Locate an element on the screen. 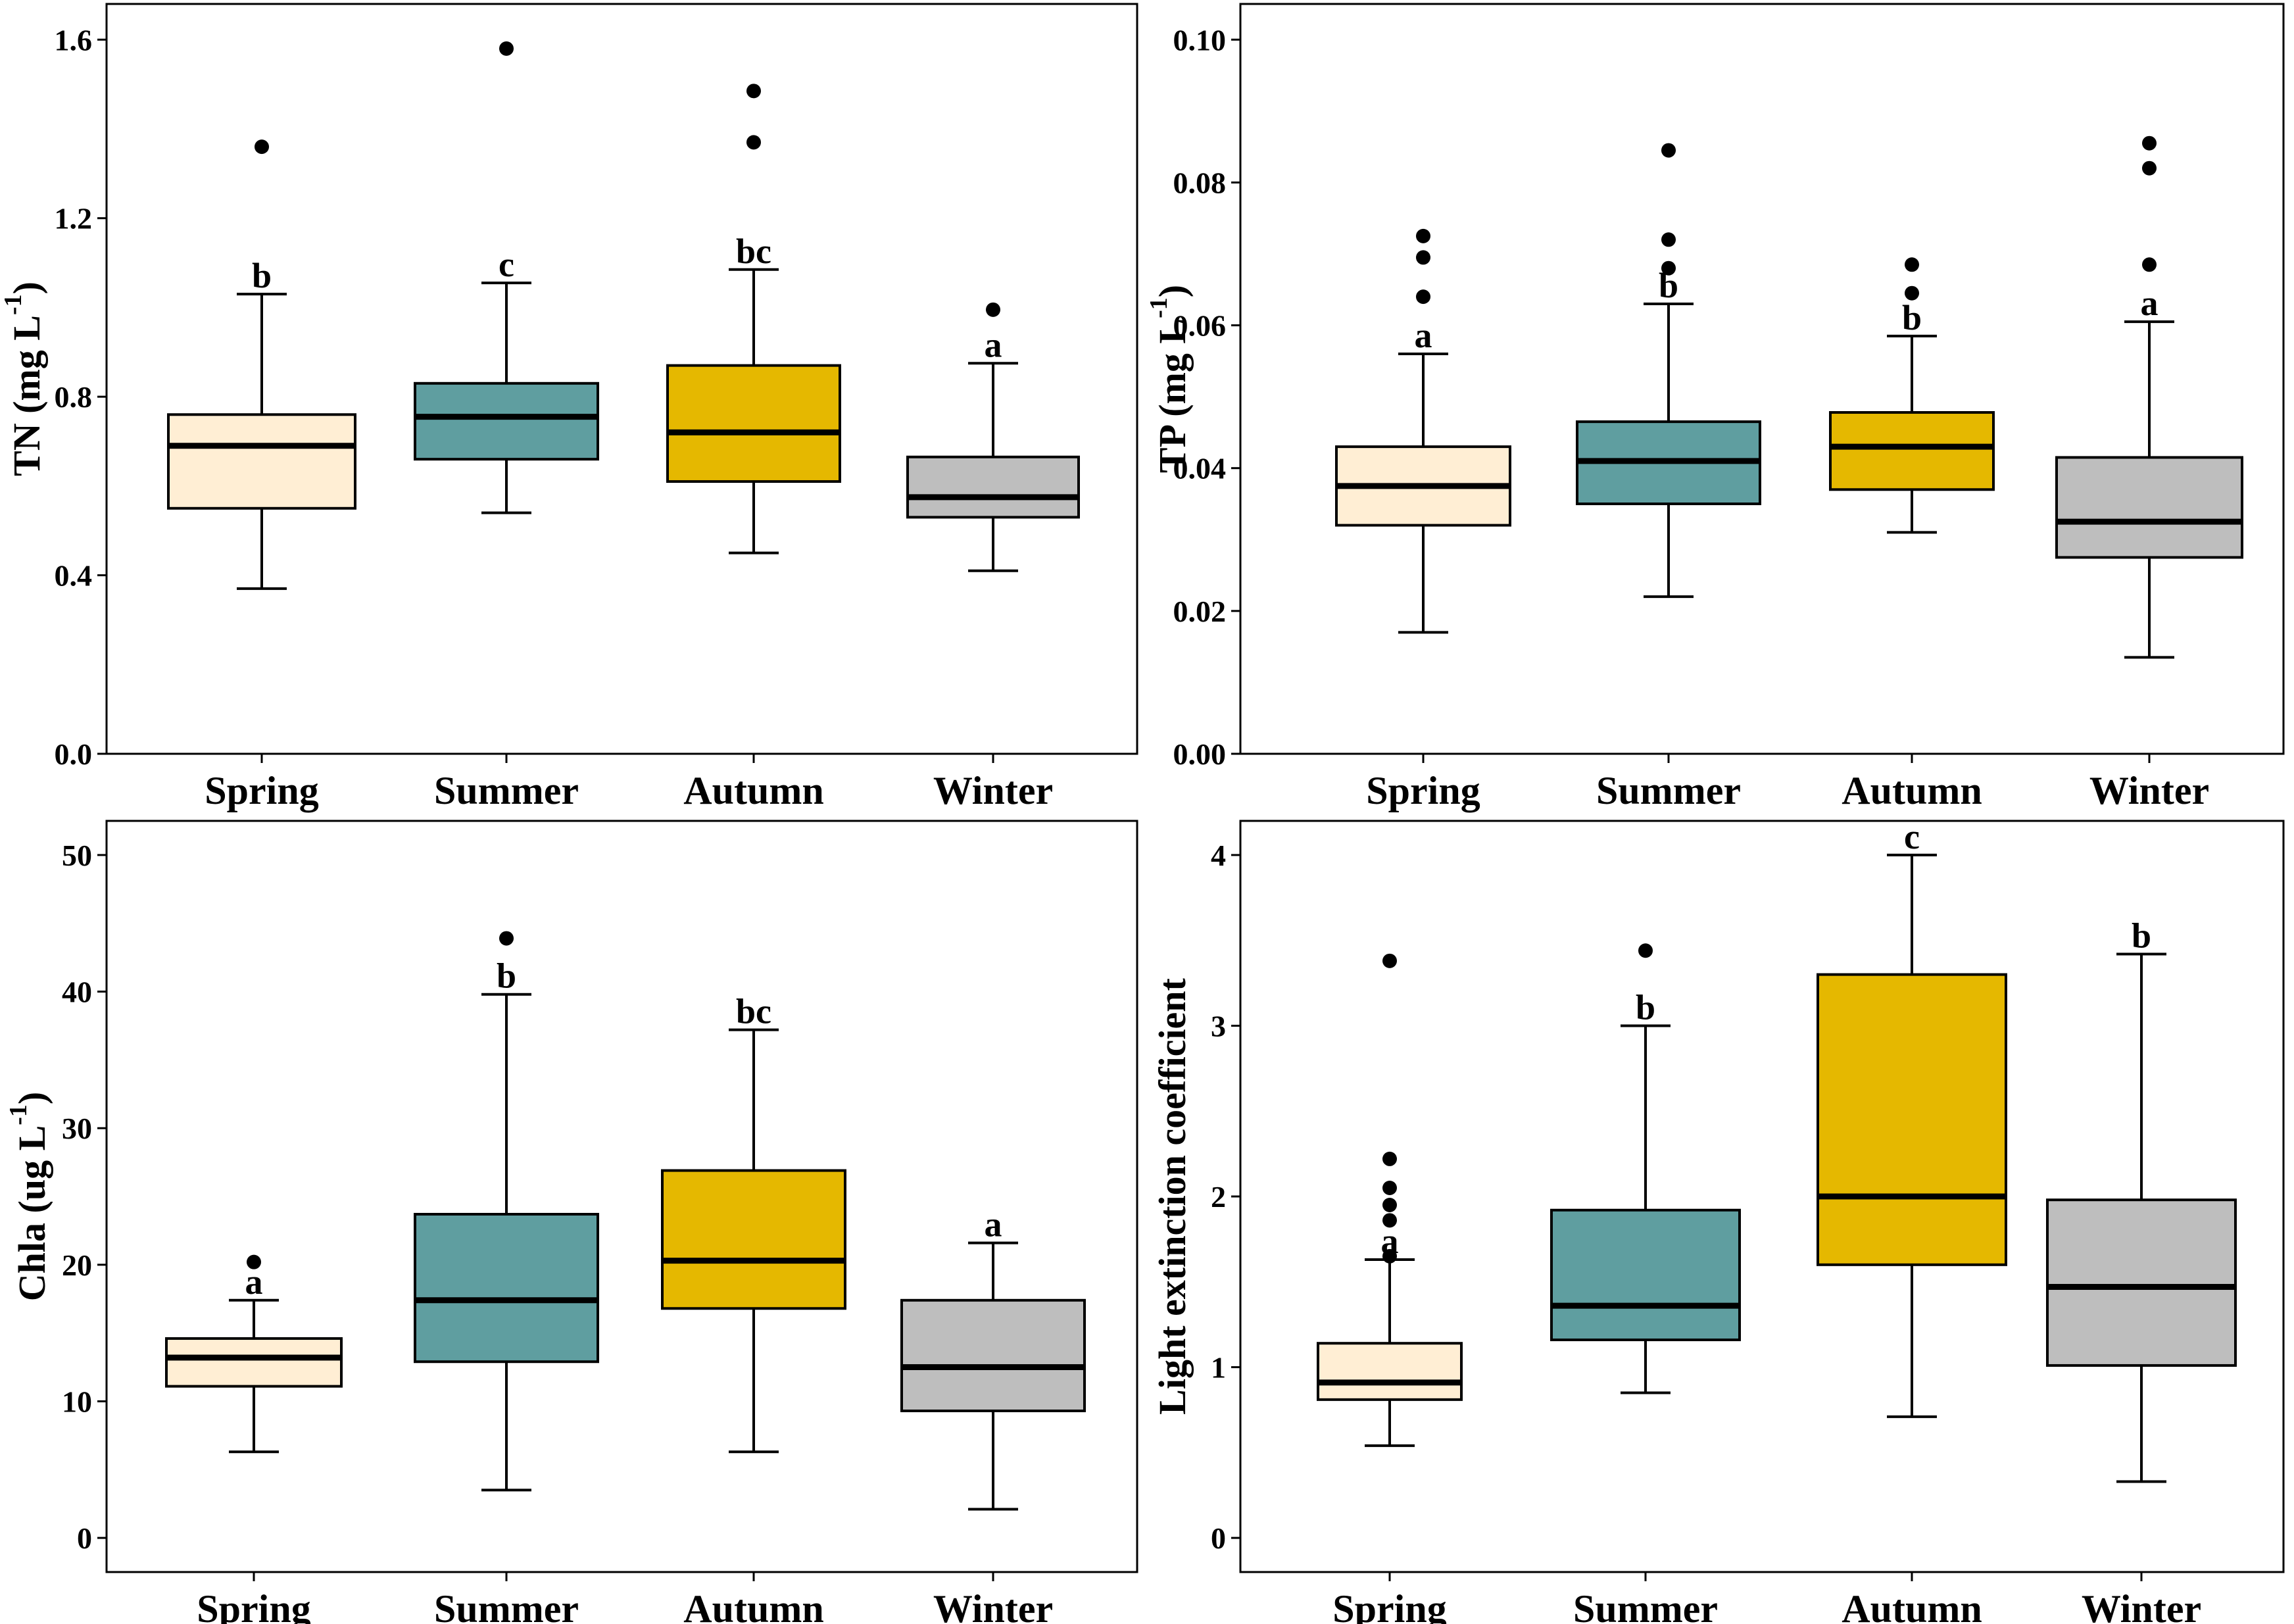 This screenshot has width=2294, height=1624. box-autumn: Autumn b is located at coordinates (1912, 534).